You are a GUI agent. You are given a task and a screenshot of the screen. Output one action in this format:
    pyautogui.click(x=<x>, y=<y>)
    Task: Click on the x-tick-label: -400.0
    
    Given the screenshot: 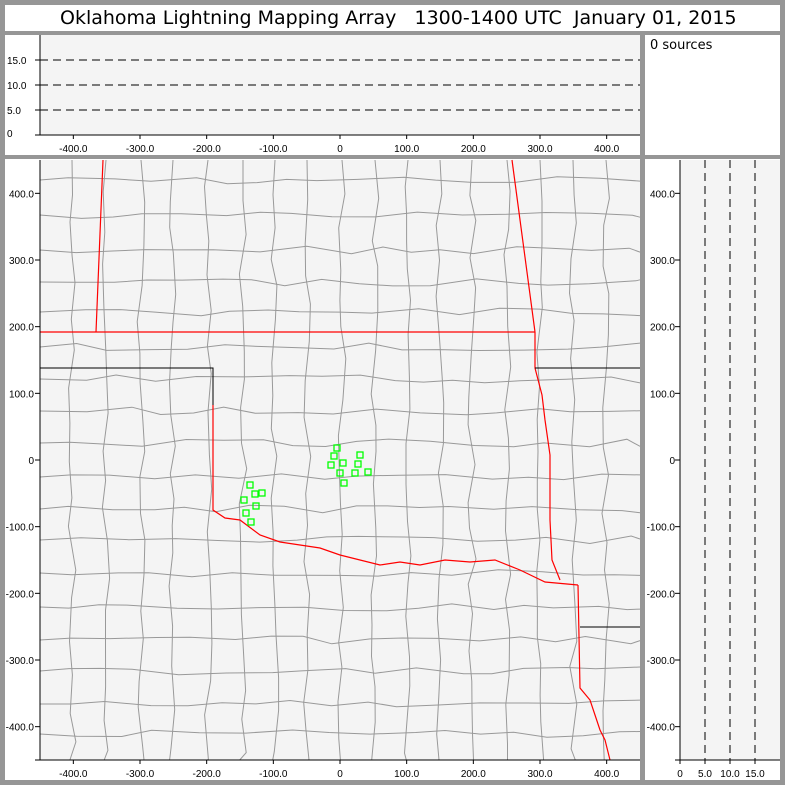 What is the action you would take?
    pyautogui.click(x=73, y=774)
    